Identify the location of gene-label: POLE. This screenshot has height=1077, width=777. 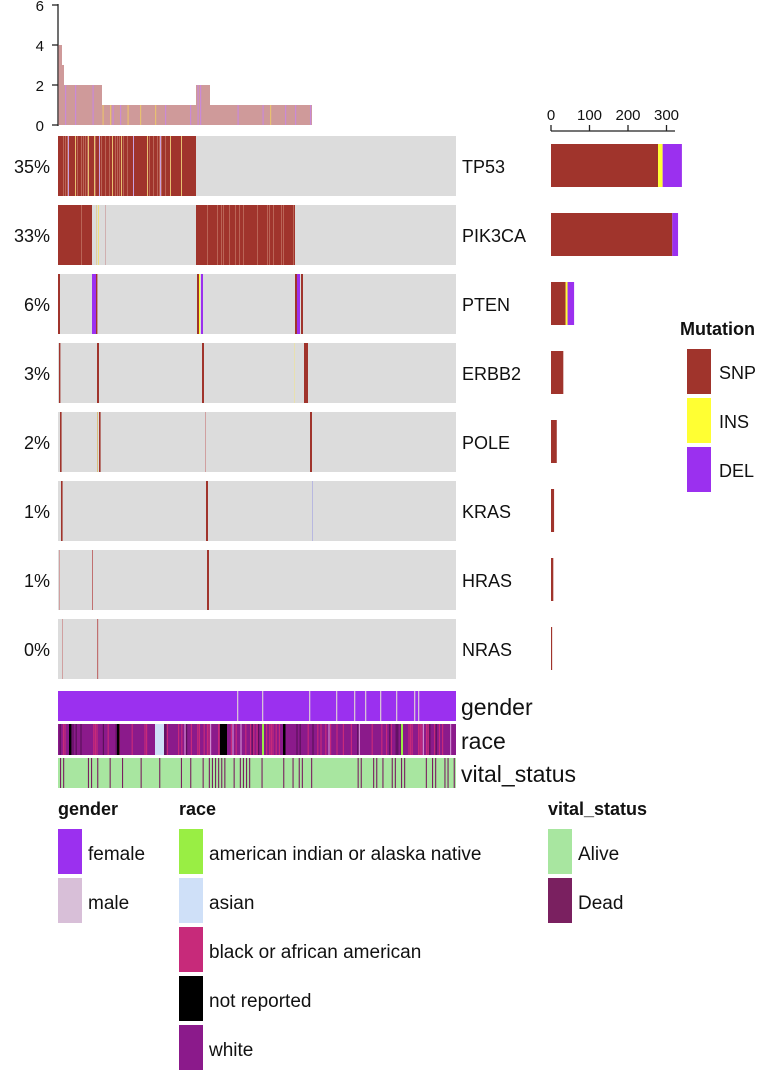
(486, 443).